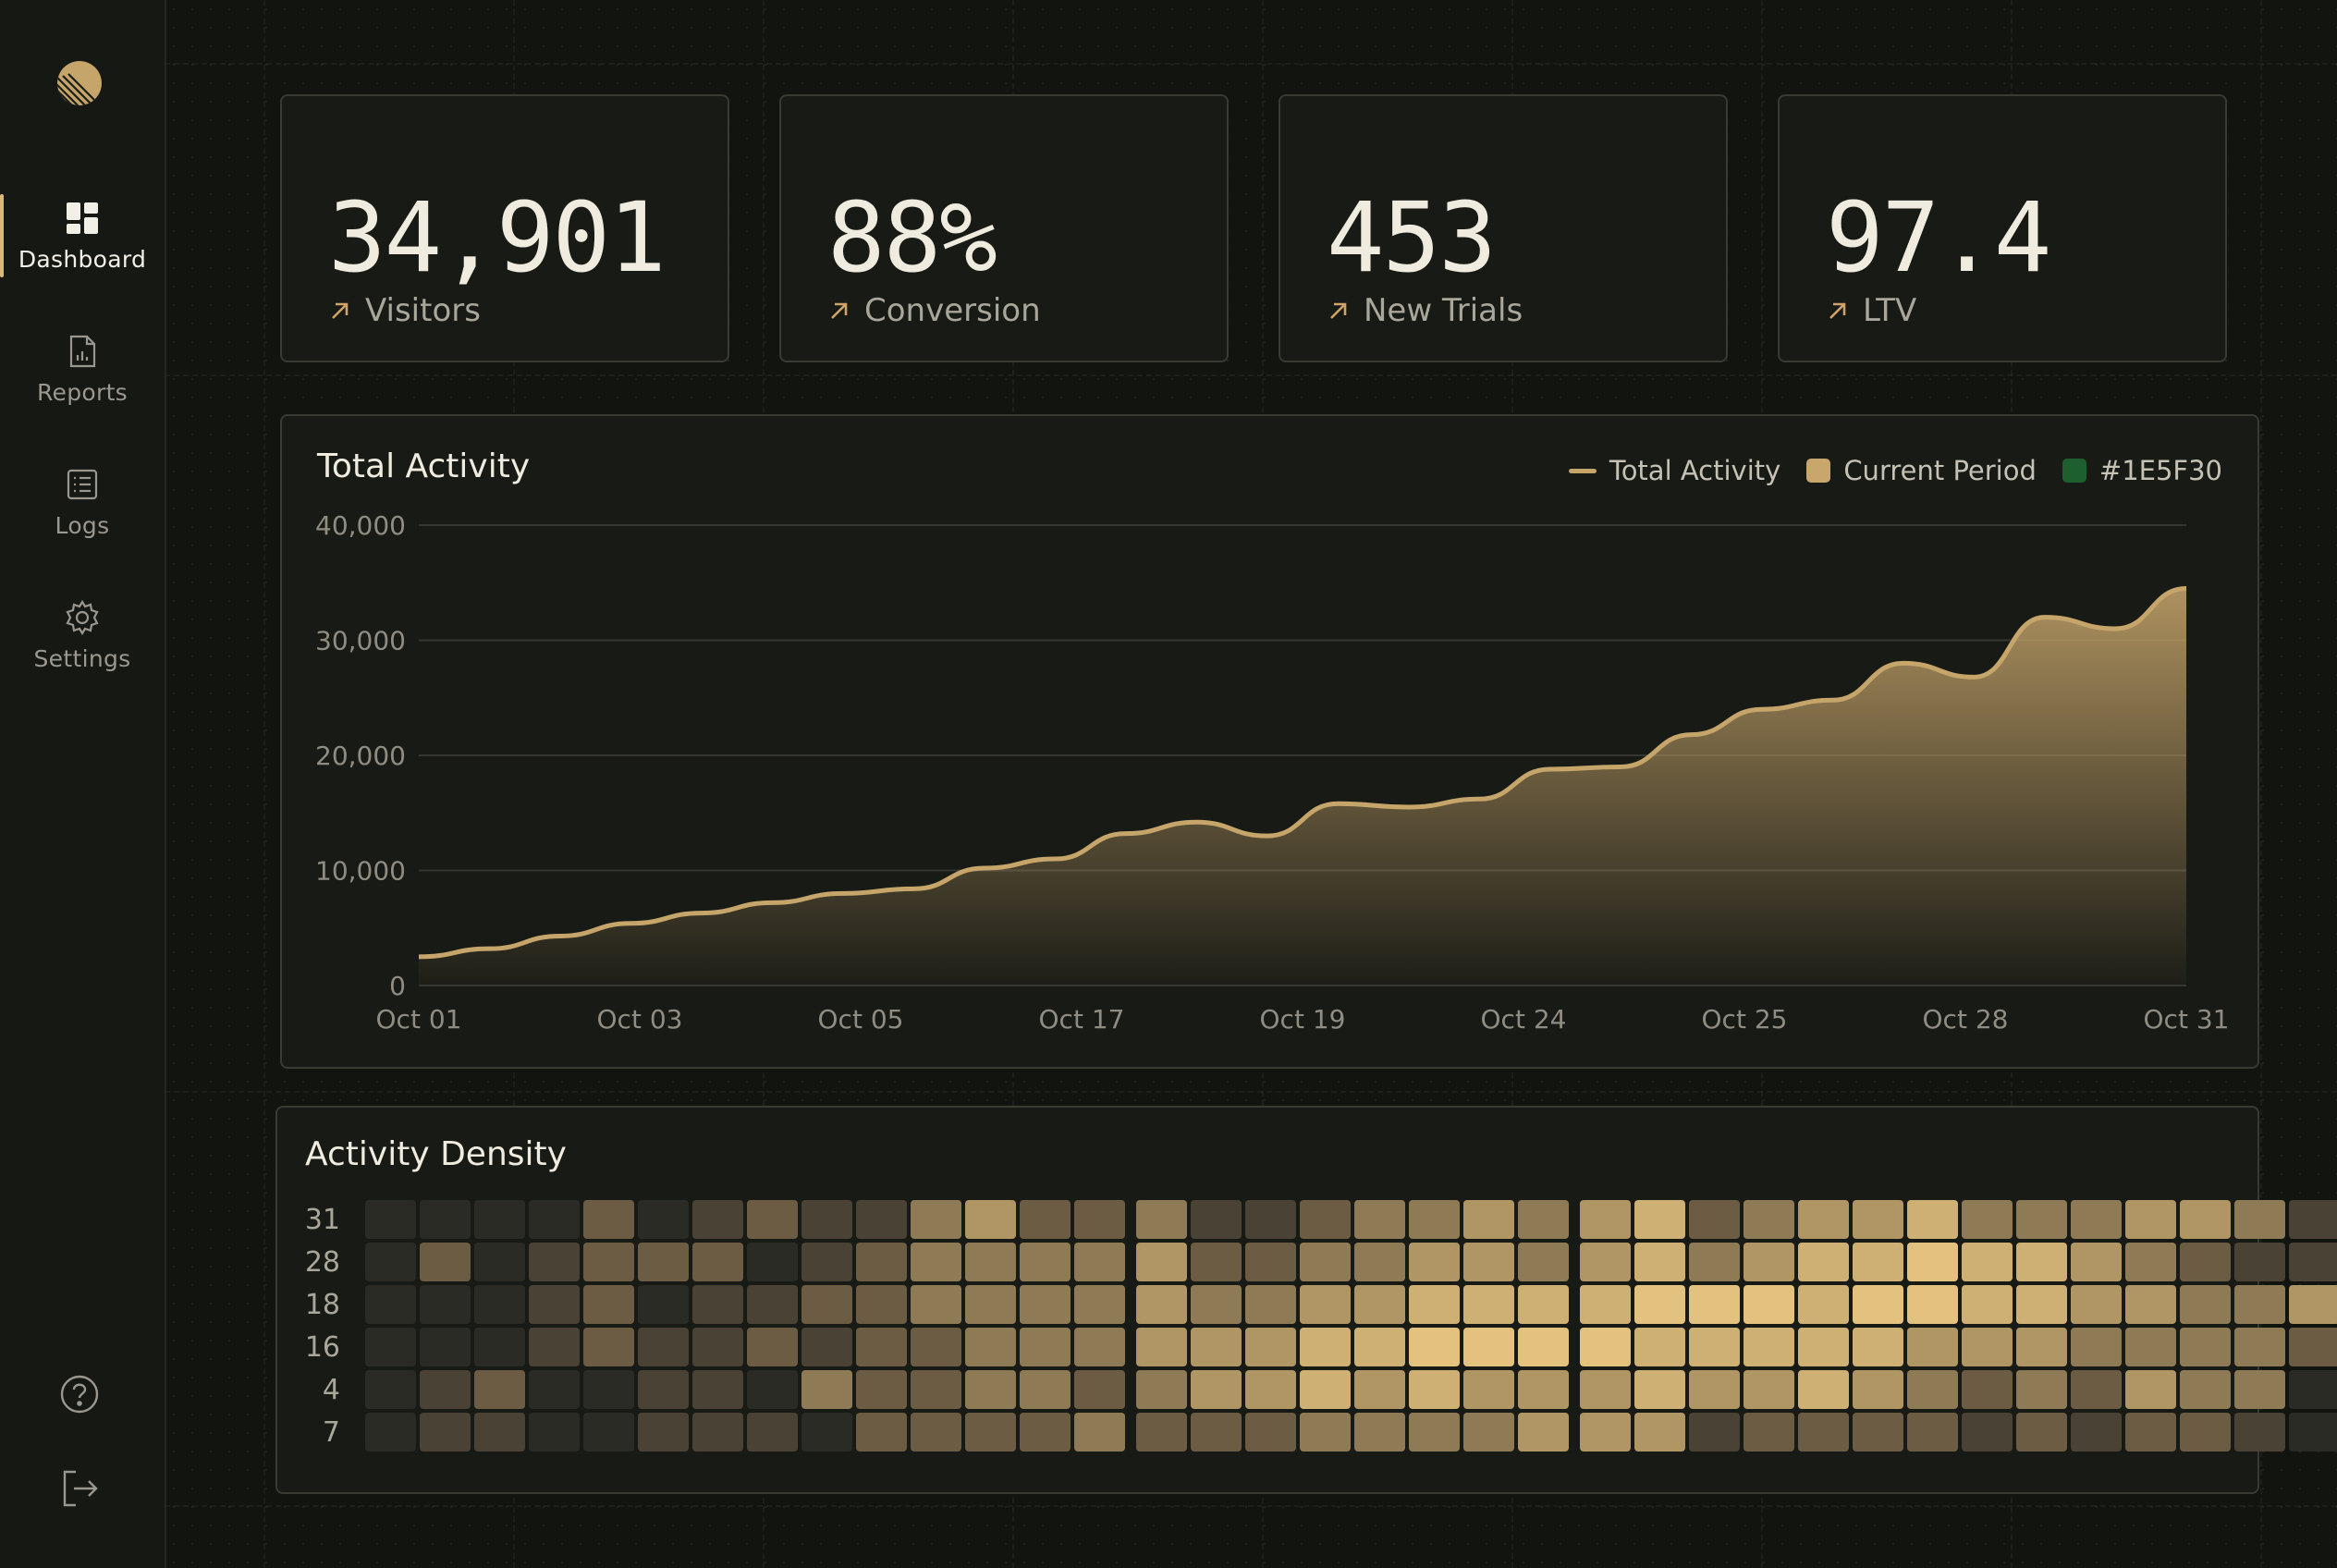 Image resolution: width=2337 pixels, height=1568 pixels. I want to click on kpi-card-conversion: 88% Conversion, so click(1004, 228).